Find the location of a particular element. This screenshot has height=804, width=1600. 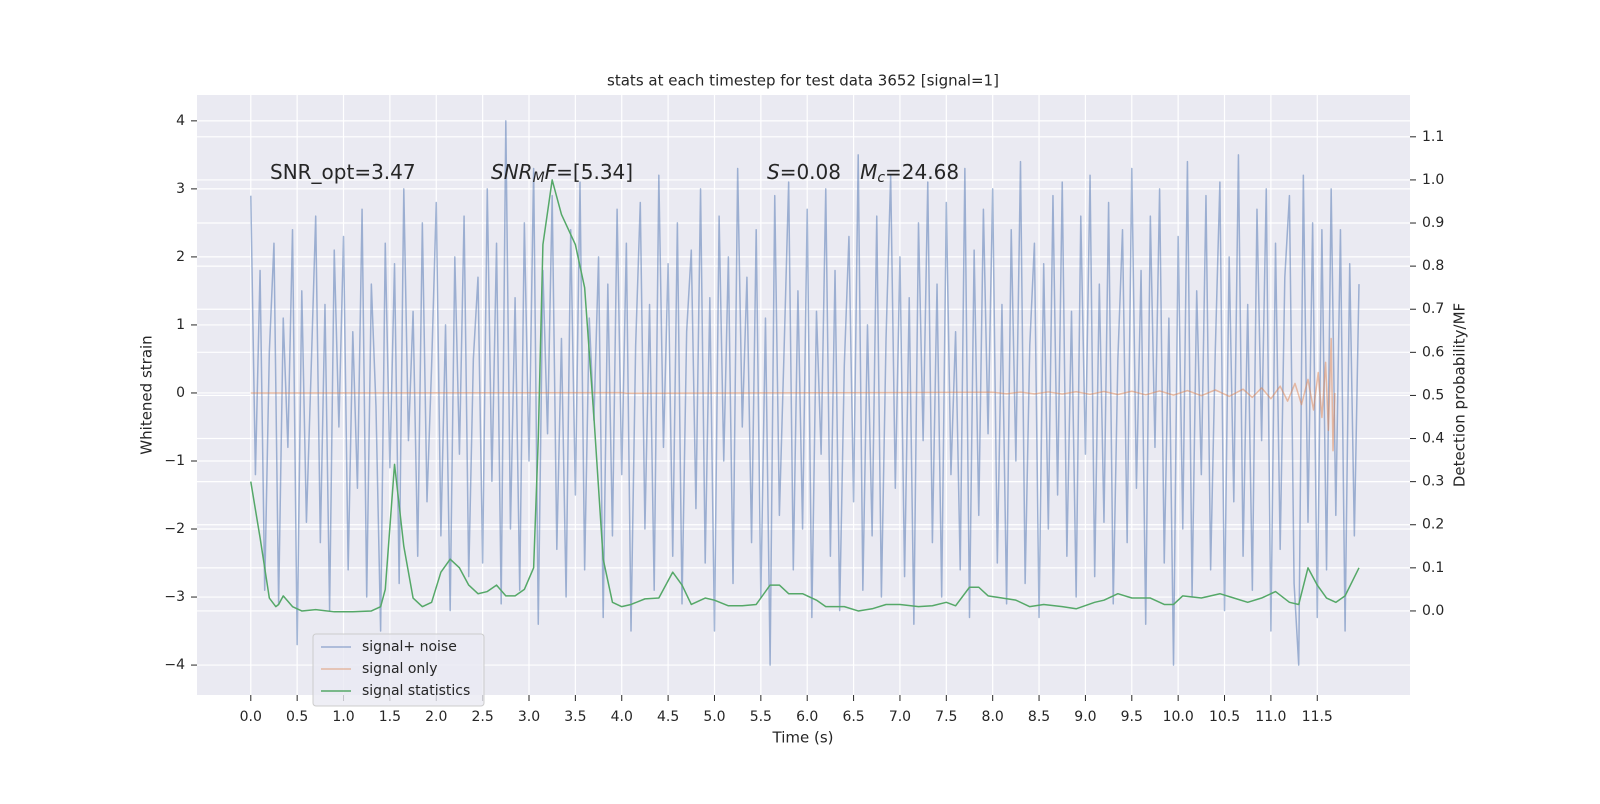

annotations: SNR_opt=3.47 SNRMF=[5.34] S=0.08 Mc=24.68 is located at coordinates (614, 173).